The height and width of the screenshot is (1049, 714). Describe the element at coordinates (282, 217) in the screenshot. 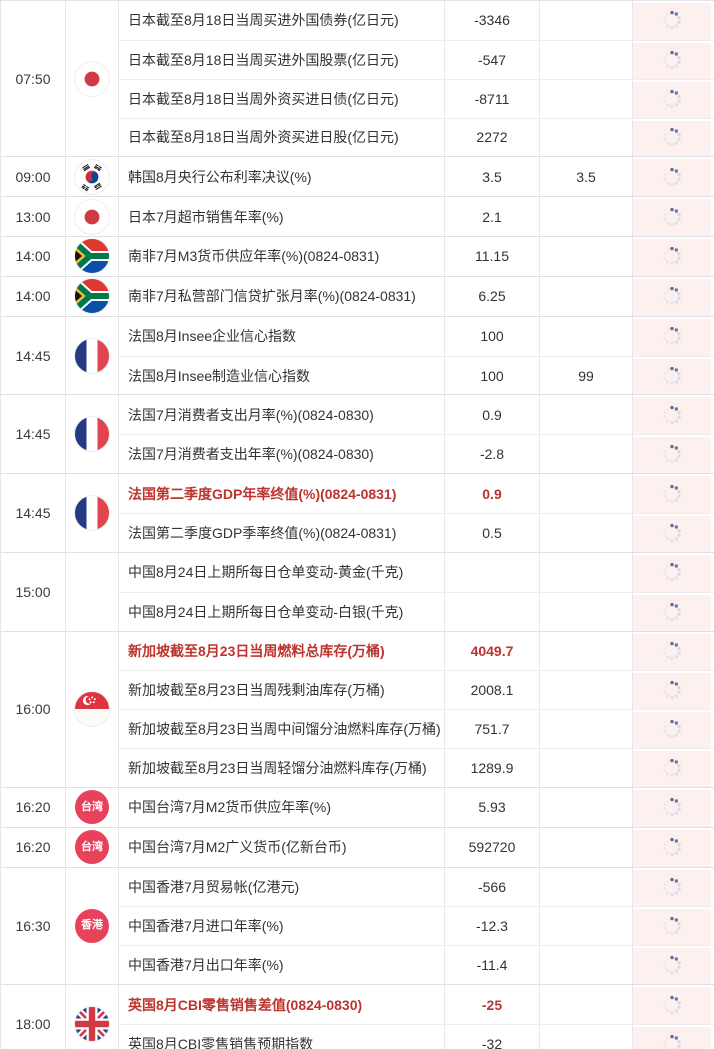

I see `event-name: 日本7月超市销售年率(%)` at that location.